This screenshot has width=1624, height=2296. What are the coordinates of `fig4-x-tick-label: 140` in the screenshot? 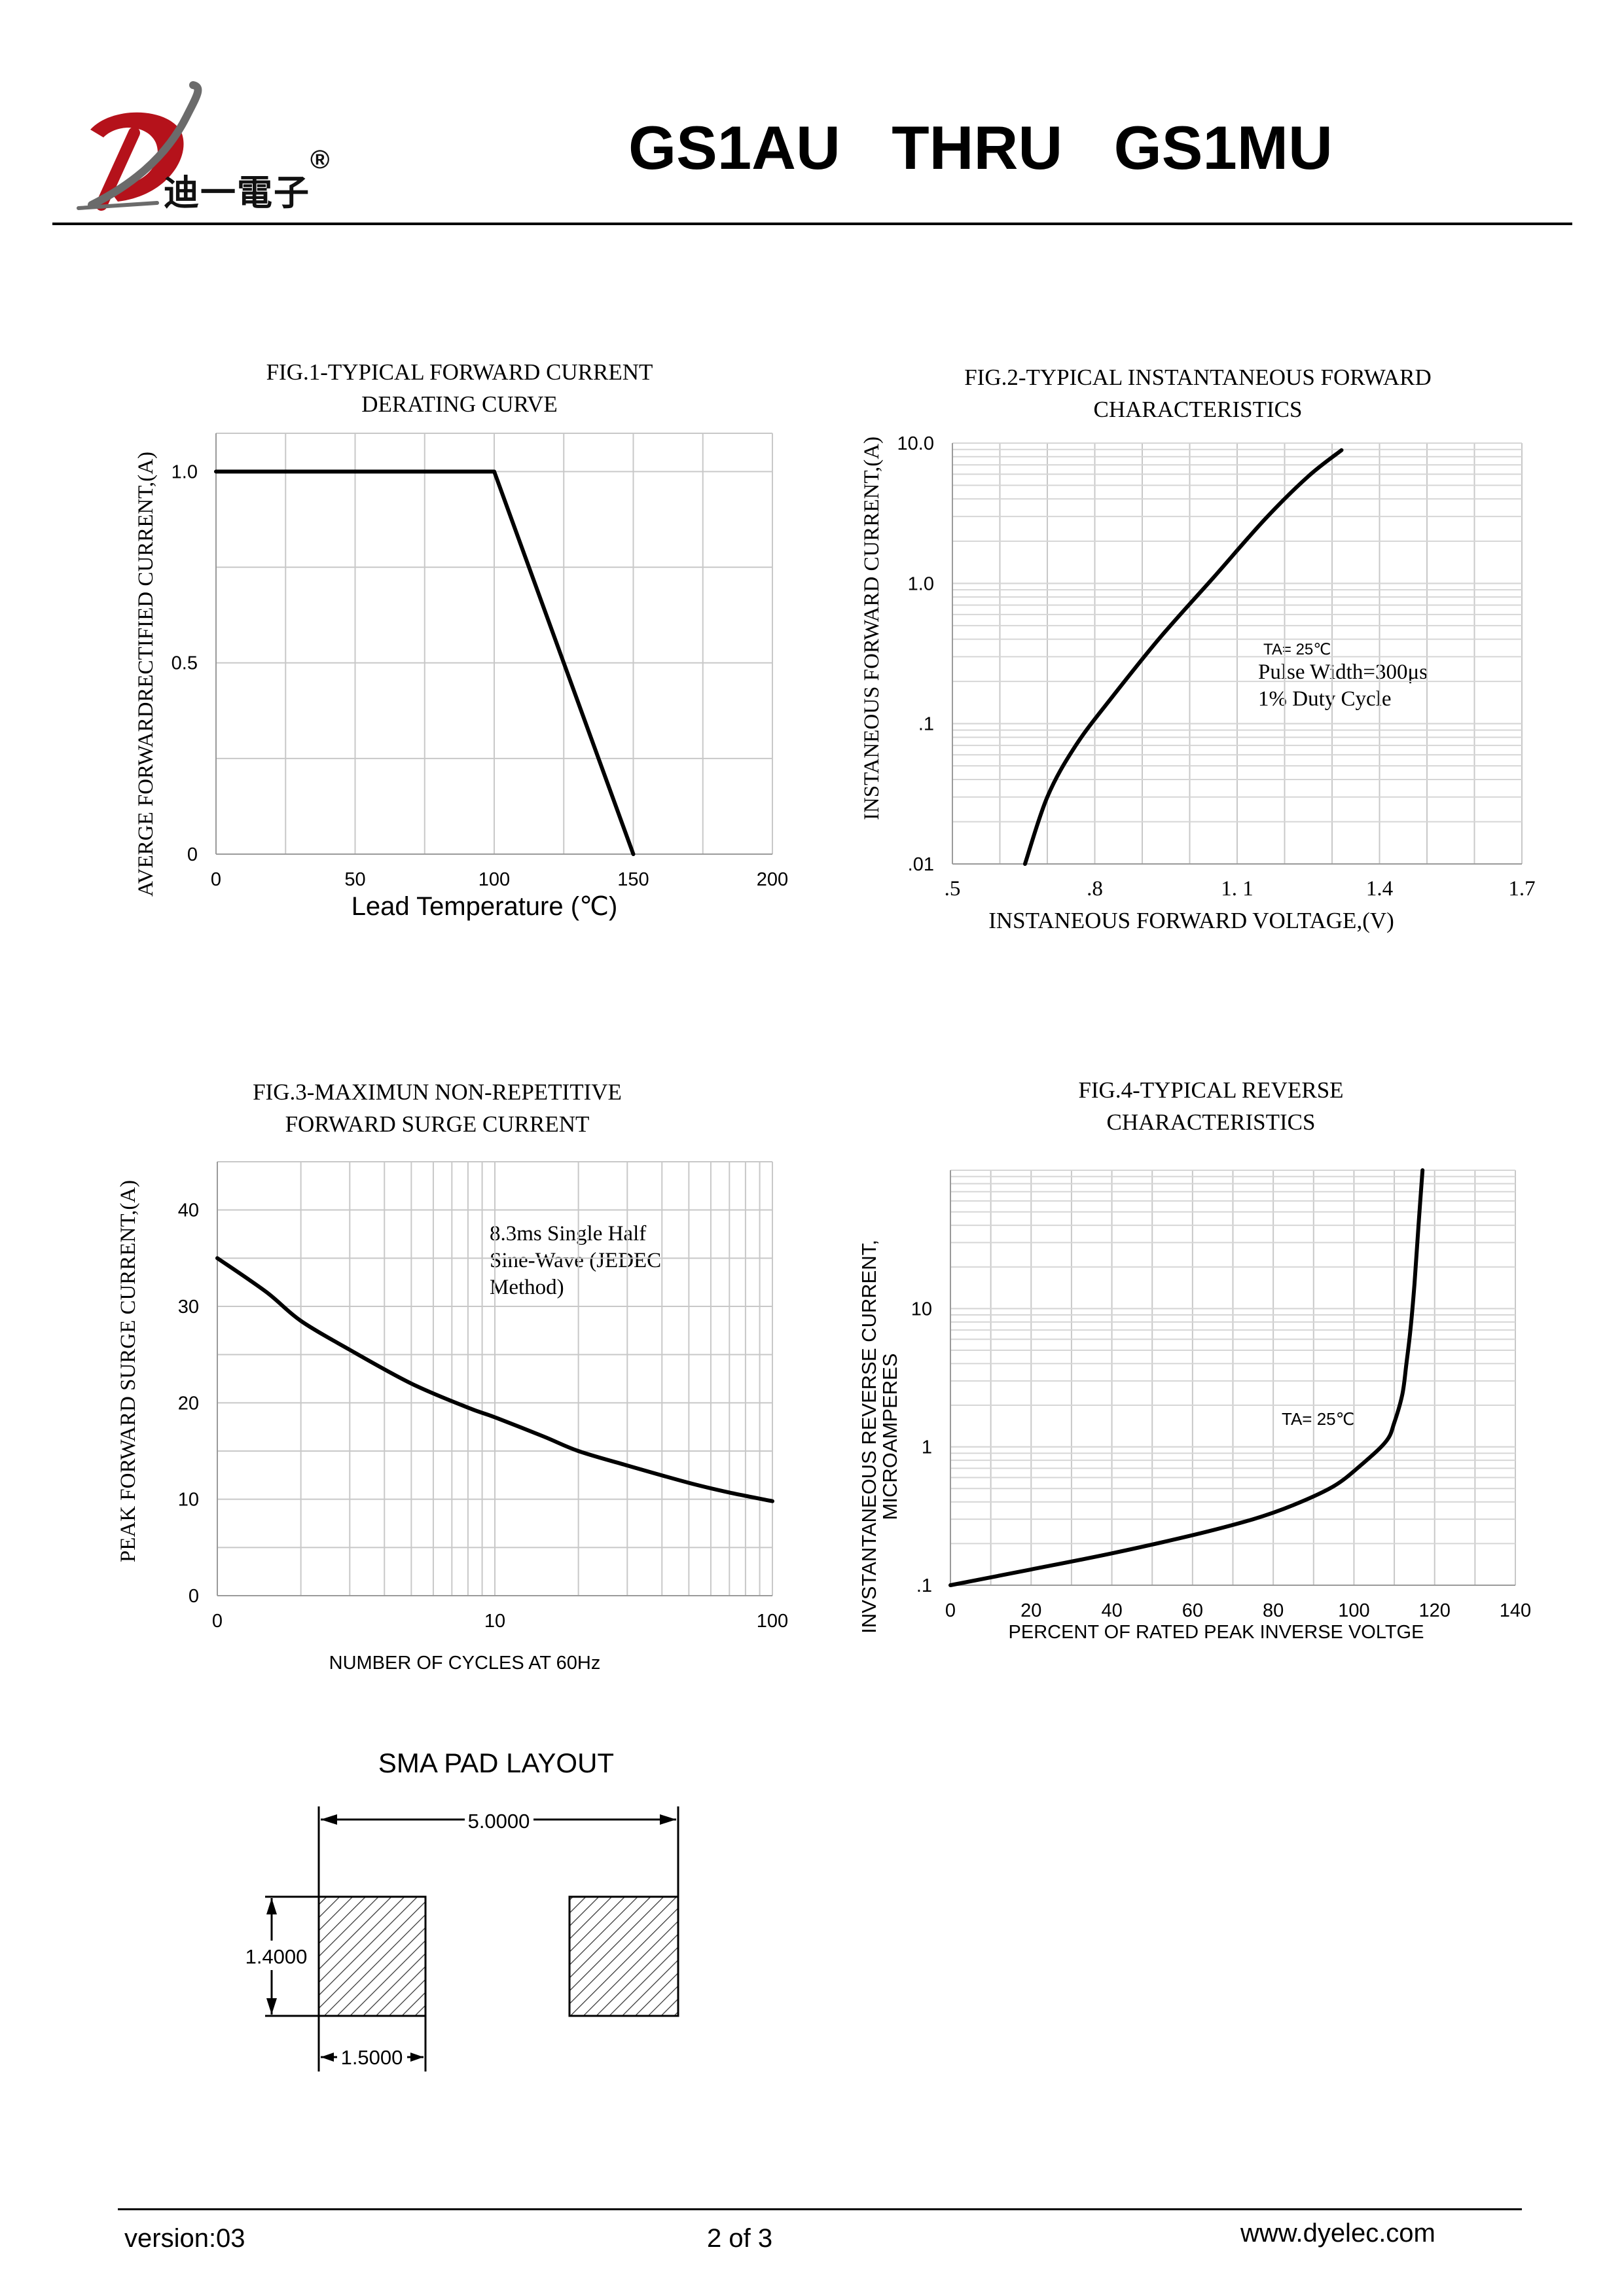 It's located at (1515, 1610).